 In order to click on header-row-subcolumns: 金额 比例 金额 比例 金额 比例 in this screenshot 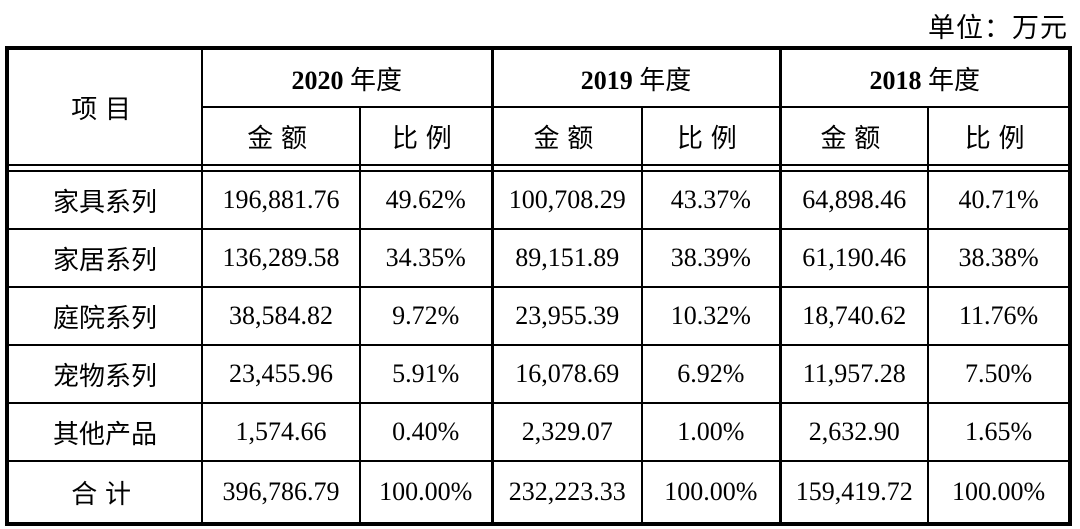, I will do `click(539, 136)`.